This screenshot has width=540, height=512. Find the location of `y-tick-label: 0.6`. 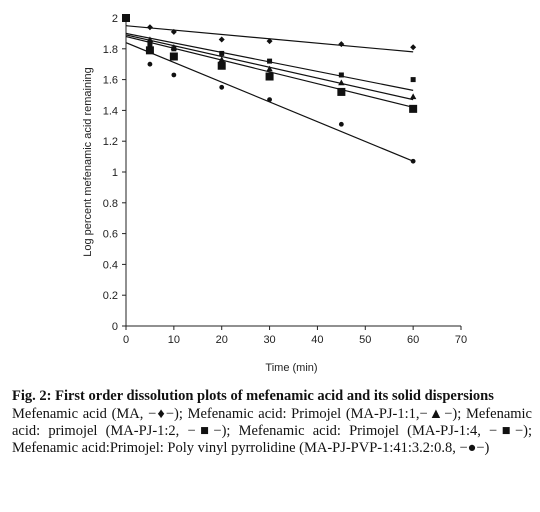

y-tick-label: 0.6 is located at coordinates (110, 235).